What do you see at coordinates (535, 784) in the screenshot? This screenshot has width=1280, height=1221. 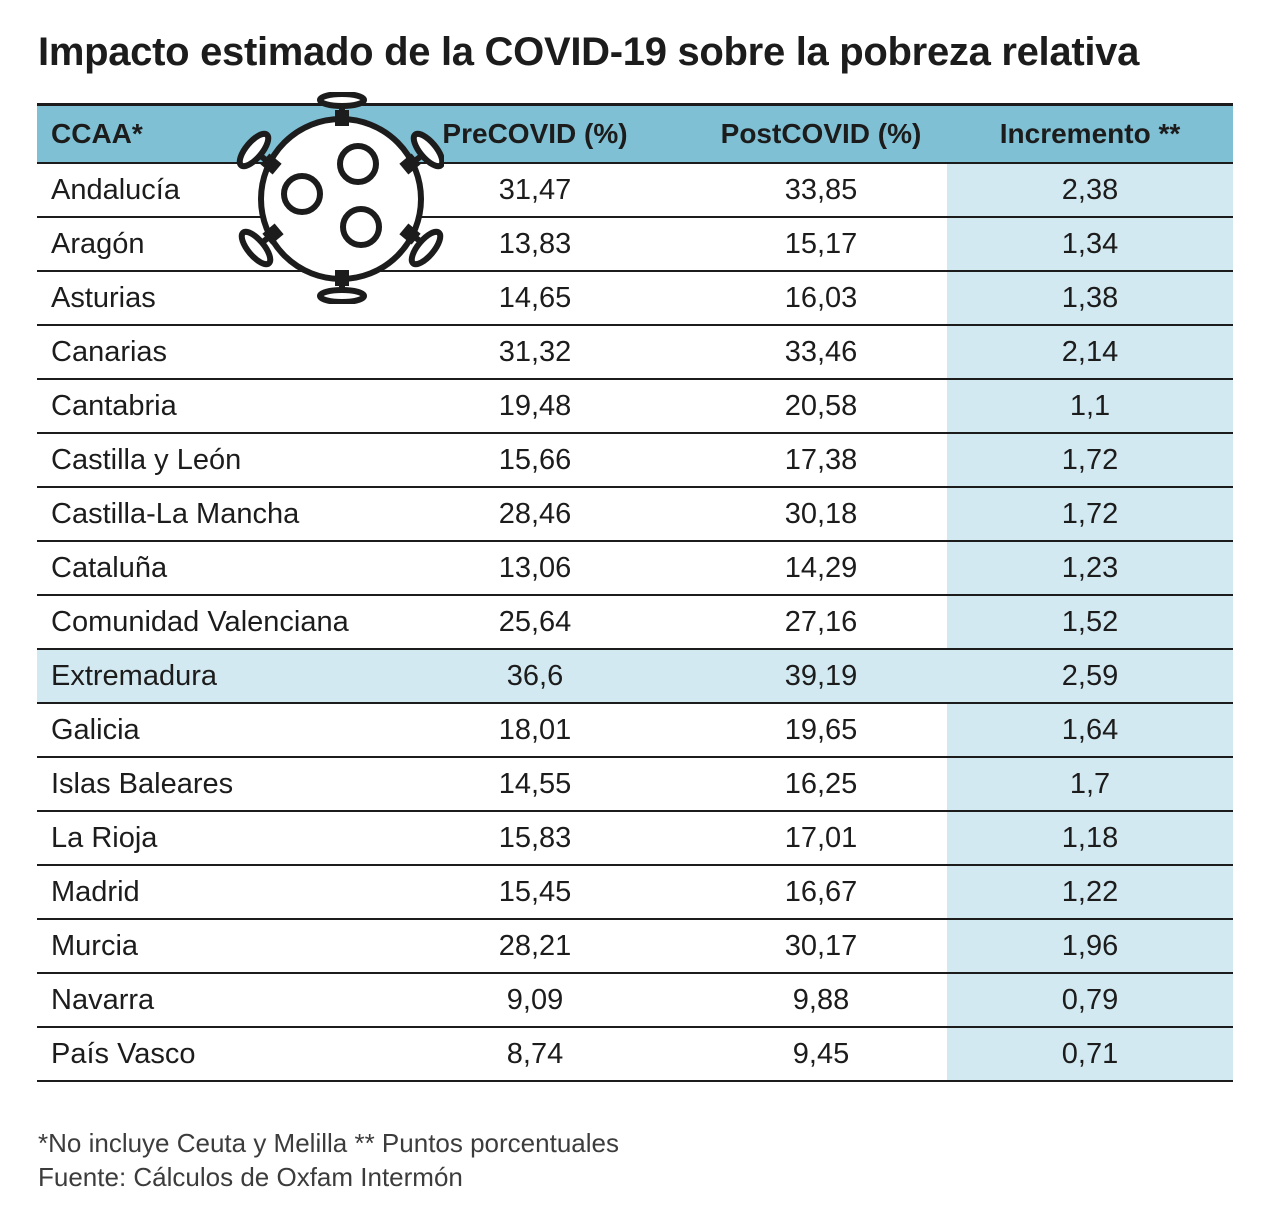 I see `precovid-cell: 14,55` at bounding box center [535, 784].